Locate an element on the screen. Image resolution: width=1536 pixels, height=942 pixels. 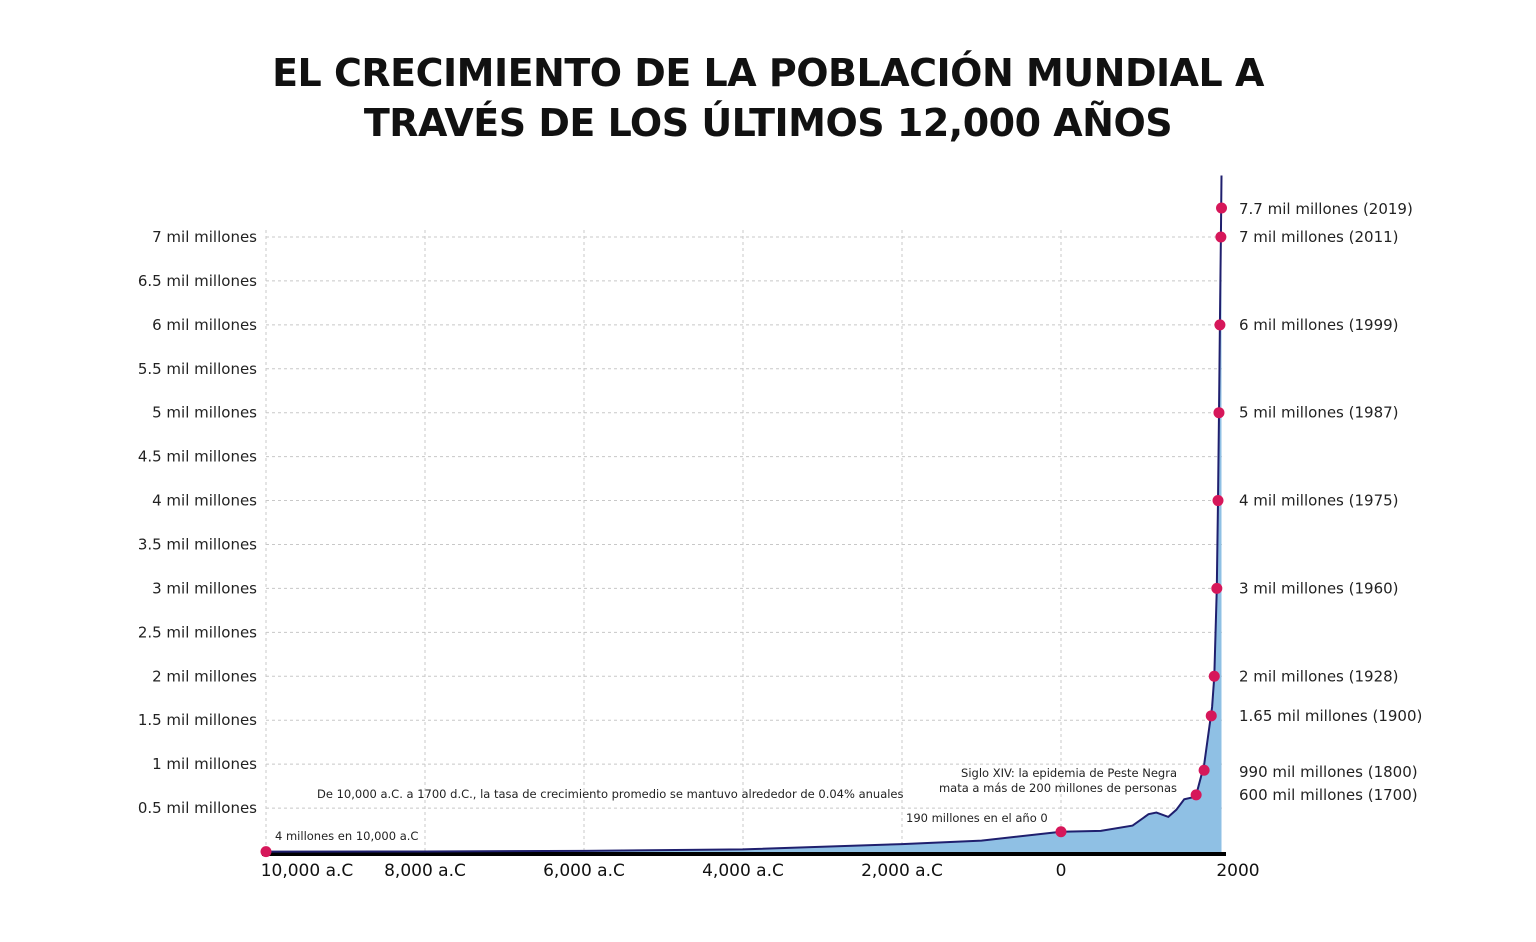
x-tick-label: 2,000 a.C is located at coordinates (902, 871).